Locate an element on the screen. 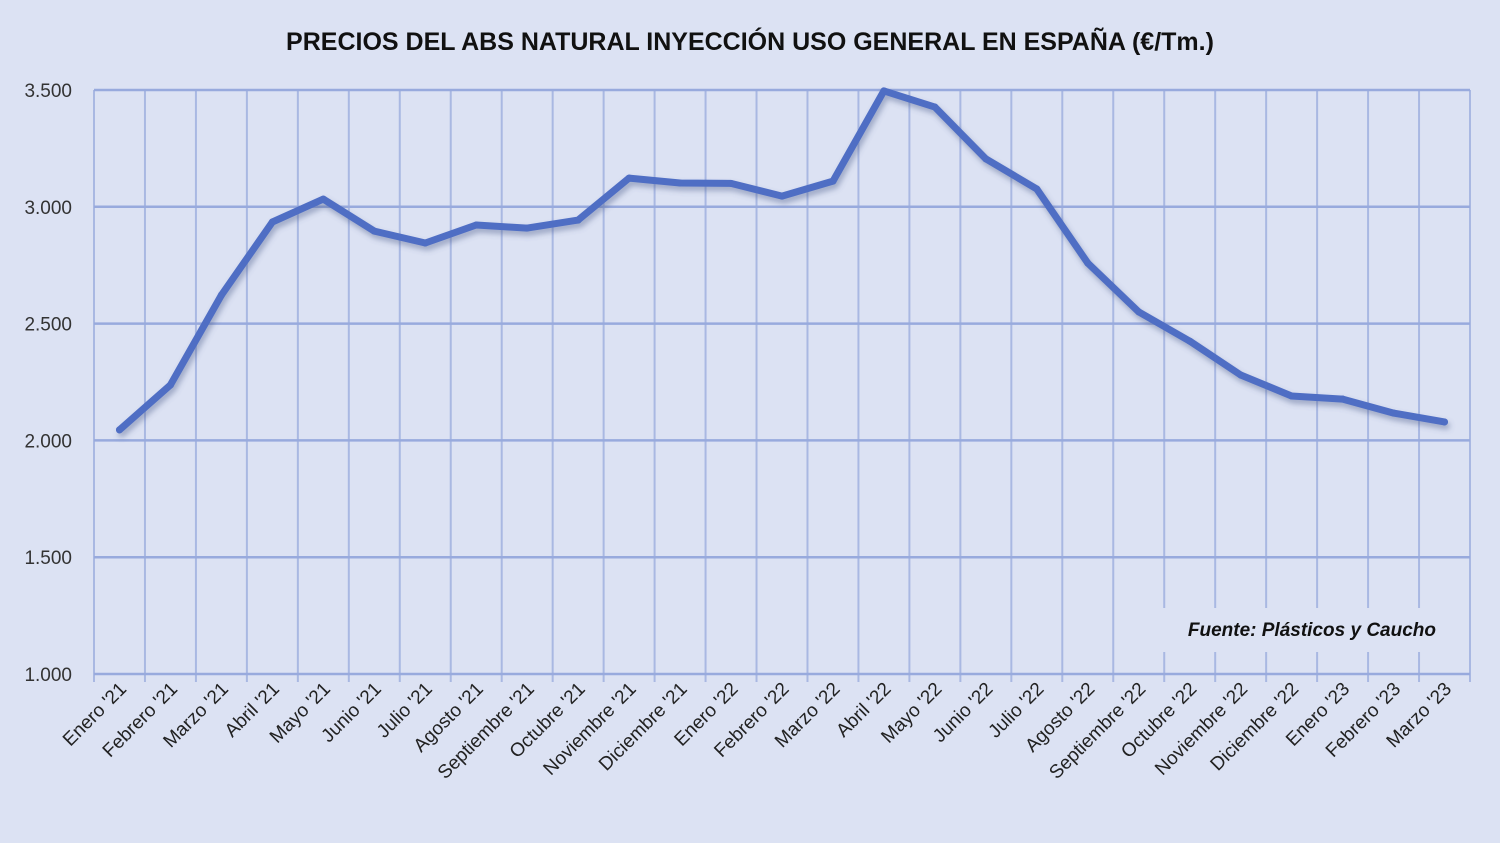 The image size is (1500, 843). y-tick-label: 1.500 is located at coordinates (48, 558).